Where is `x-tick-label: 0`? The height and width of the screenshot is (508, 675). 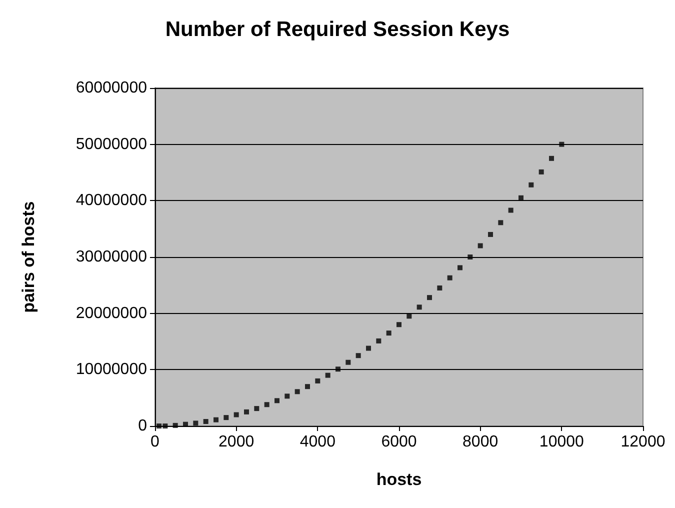 x-tick-label: 0 is located at coordinates (155, 442).